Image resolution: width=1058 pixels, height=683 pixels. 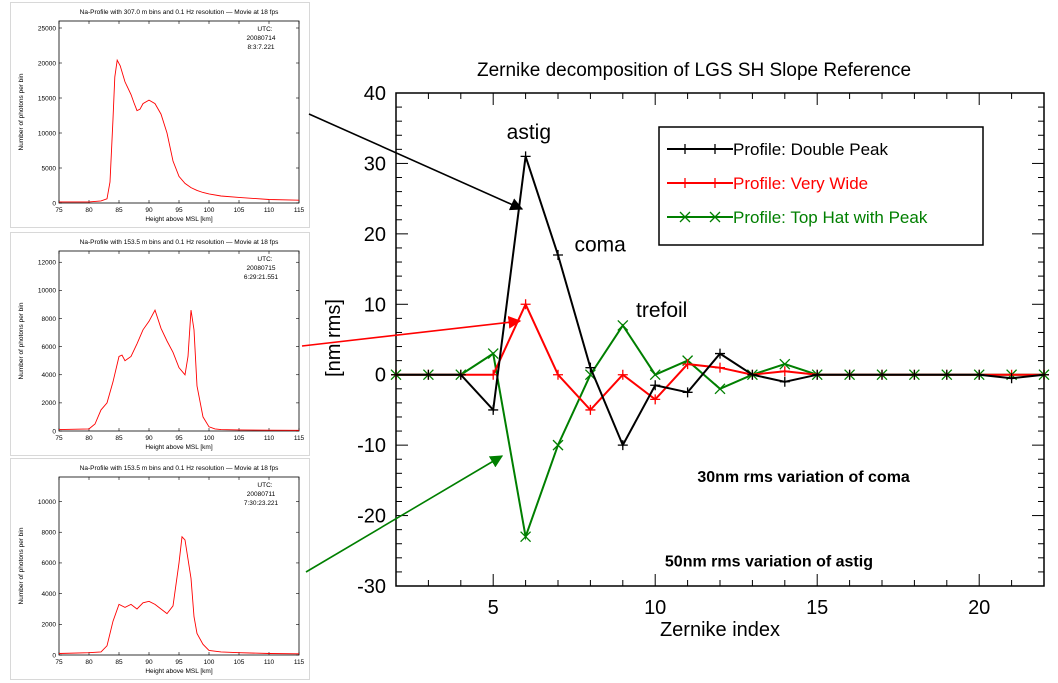 I want to click on x-tick-label: 90, so click(x=149, y=662).